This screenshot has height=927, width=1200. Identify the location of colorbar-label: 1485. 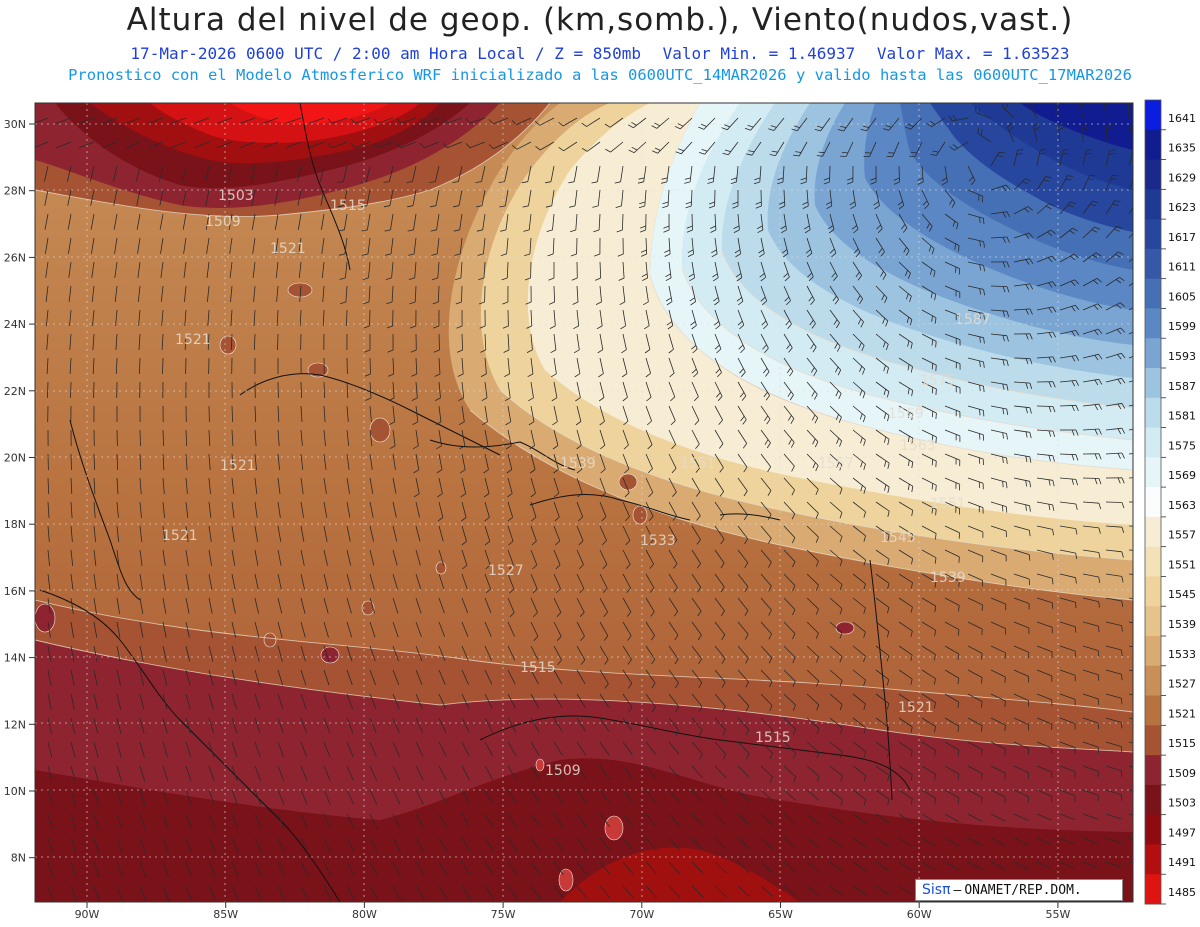
(1182, 892).